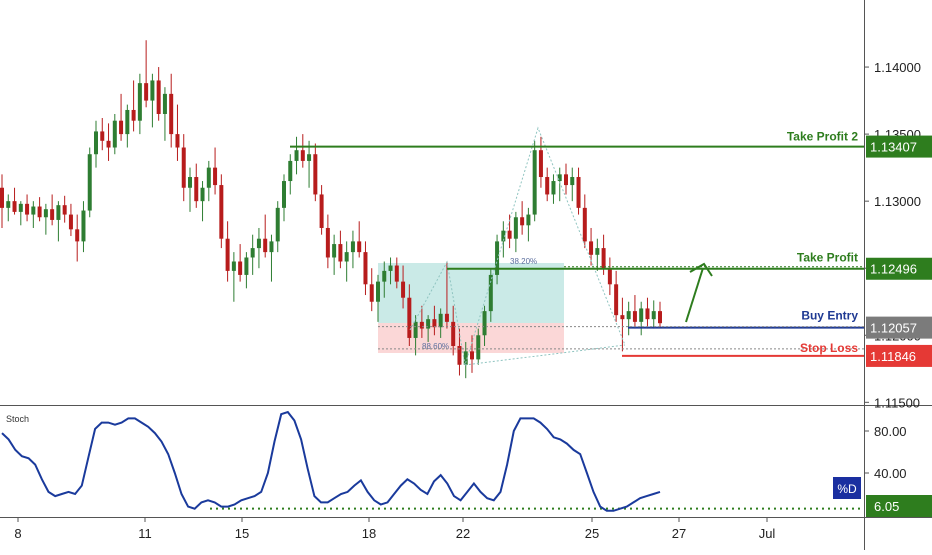  I want to click on price-tick-label: 1.11500, so click(897, 402).